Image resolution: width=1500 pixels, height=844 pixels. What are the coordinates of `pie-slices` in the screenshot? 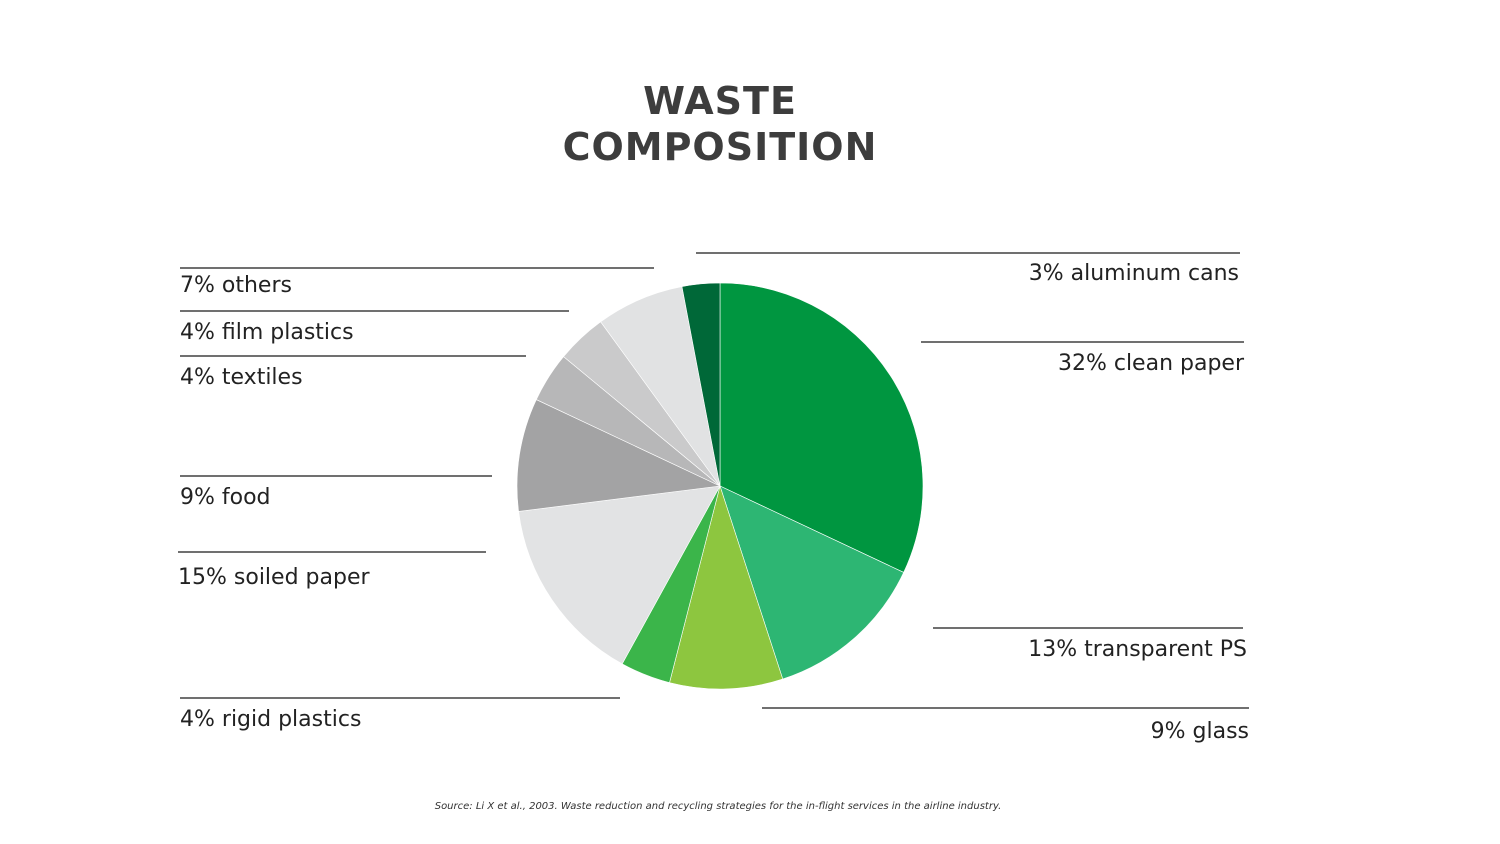 It's located at (720, 486).